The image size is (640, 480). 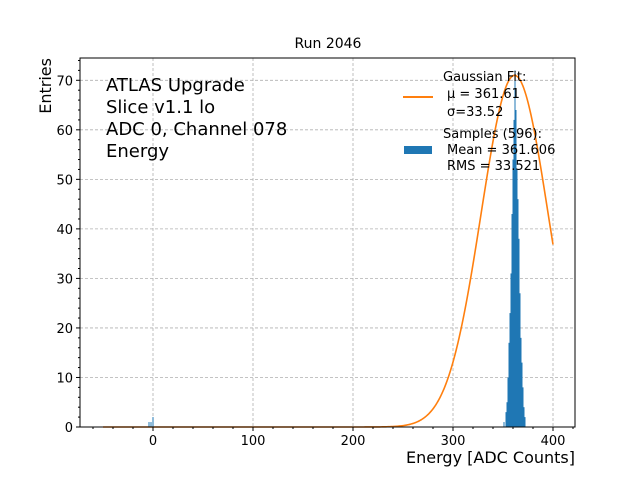 What do you see at coordinates (64, 378) in the screenshot?
I see `y-tick-label: 10` at bounding box center [64, 378].